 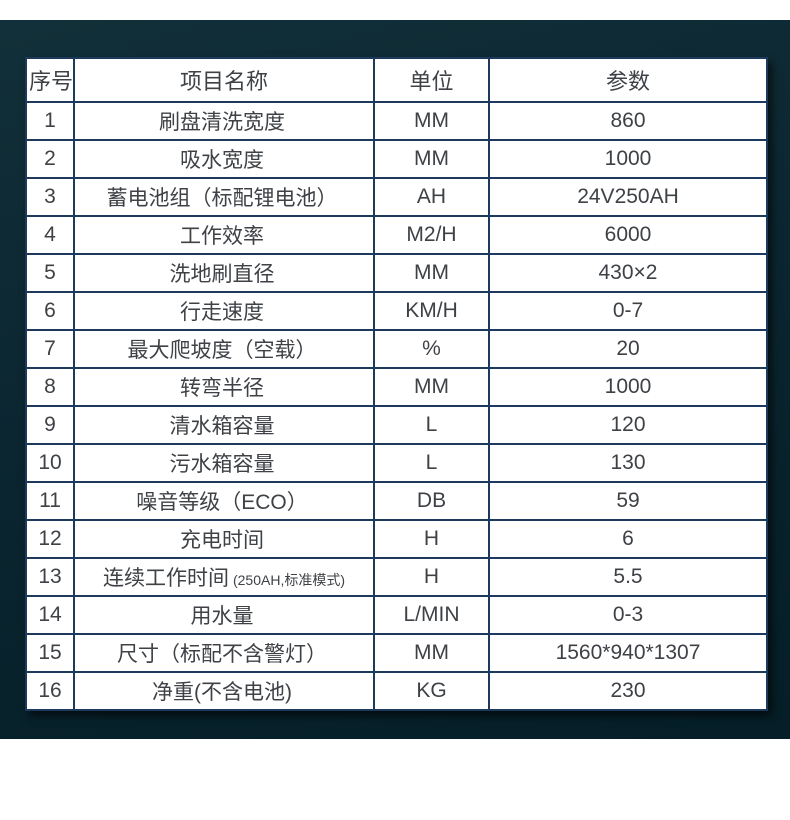 I want to click on item-name-cell: 工作效率, so click(x=224, y=235).